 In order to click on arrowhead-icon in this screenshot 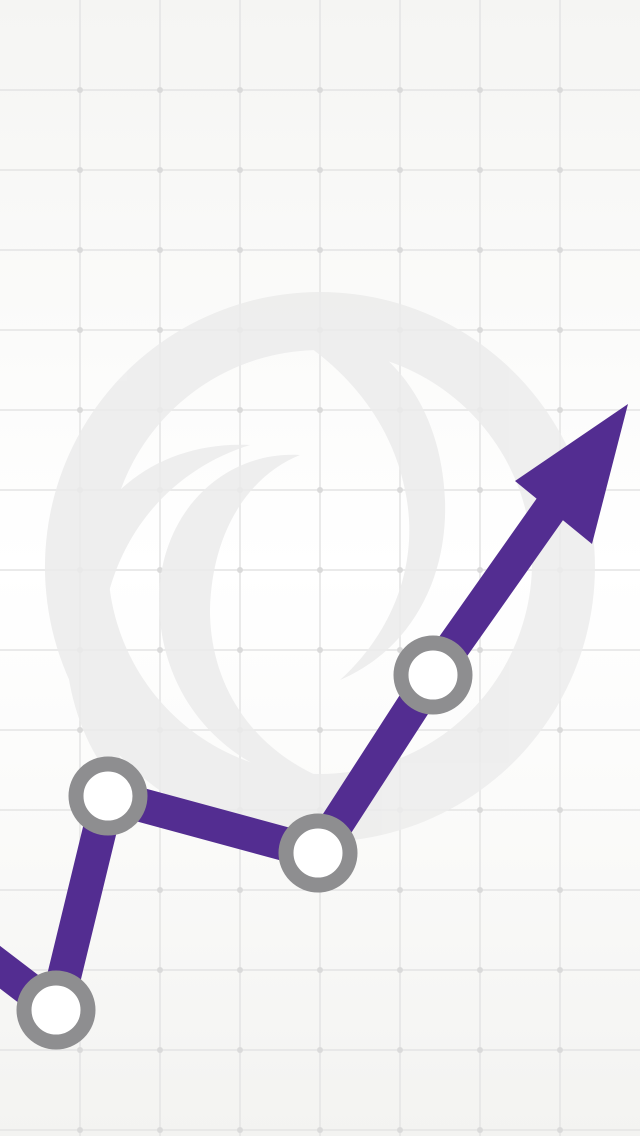, I will do `click(571, 474)`.